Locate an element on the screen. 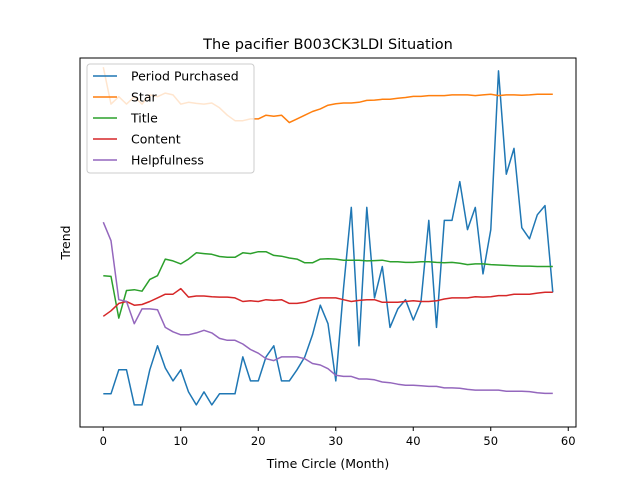 The image size is (640, 480). chart-title: The pacifier B003CK3LDI Situation is located at coordinates (327, 45).